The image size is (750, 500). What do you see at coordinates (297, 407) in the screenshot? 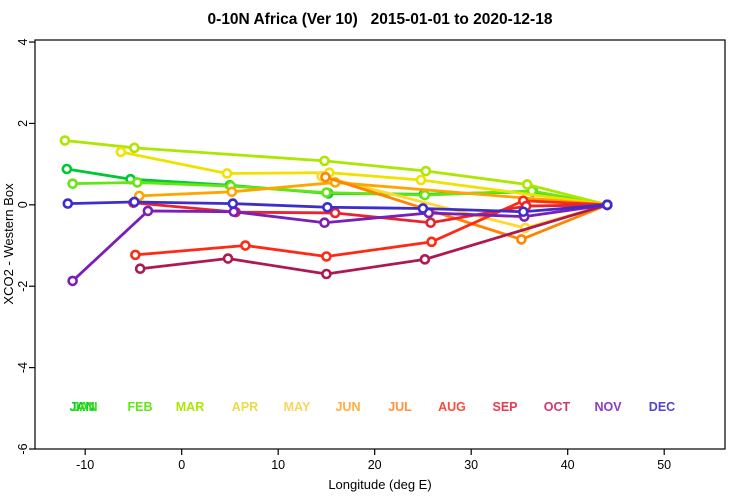
I see `legend-month-may: MAY` at bounding box center [297, 407].